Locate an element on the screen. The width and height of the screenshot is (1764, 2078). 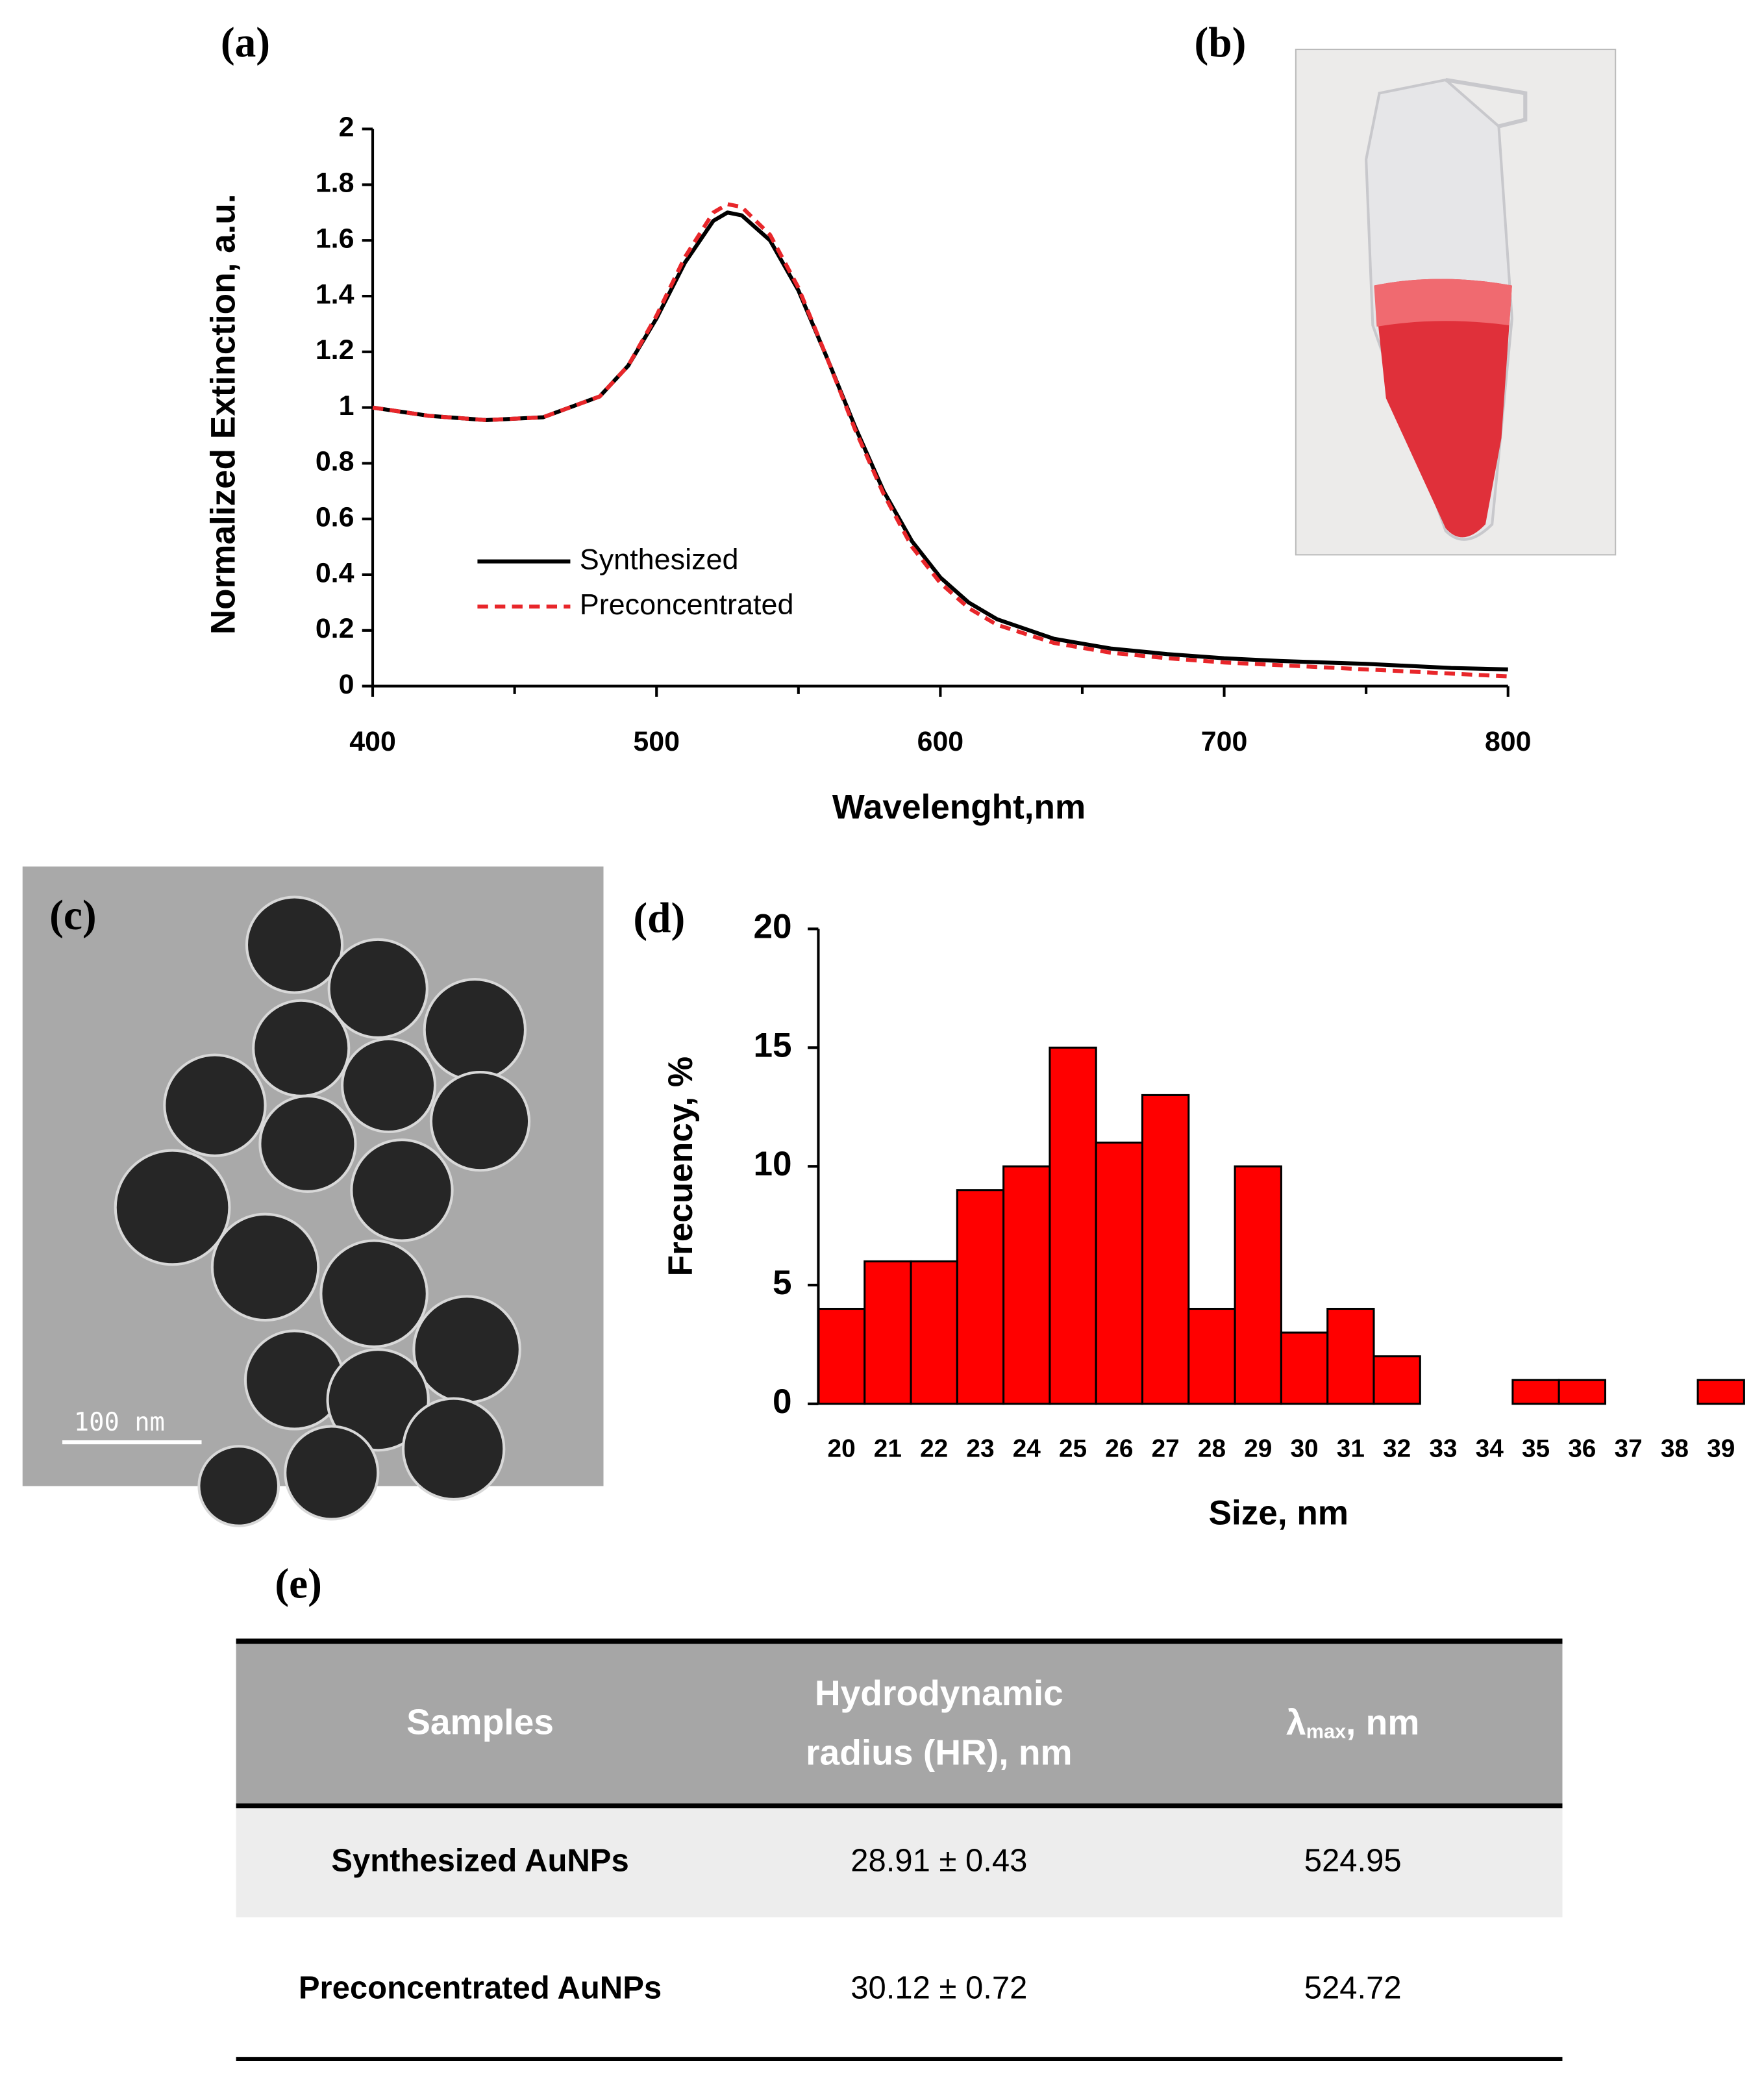
x-tick-label: 30 is located at coordinates (1304, 1449).